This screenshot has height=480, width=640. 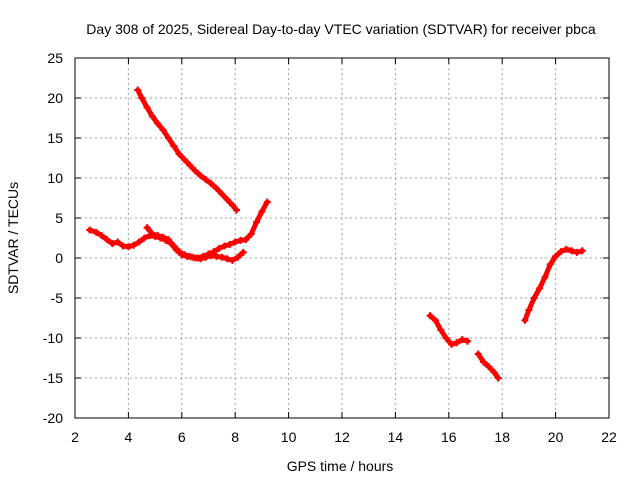 What do you see at coordinates (396, 437) in the screenshot?
I see `x-tick-label: 14` at bounding box center [396, 437].